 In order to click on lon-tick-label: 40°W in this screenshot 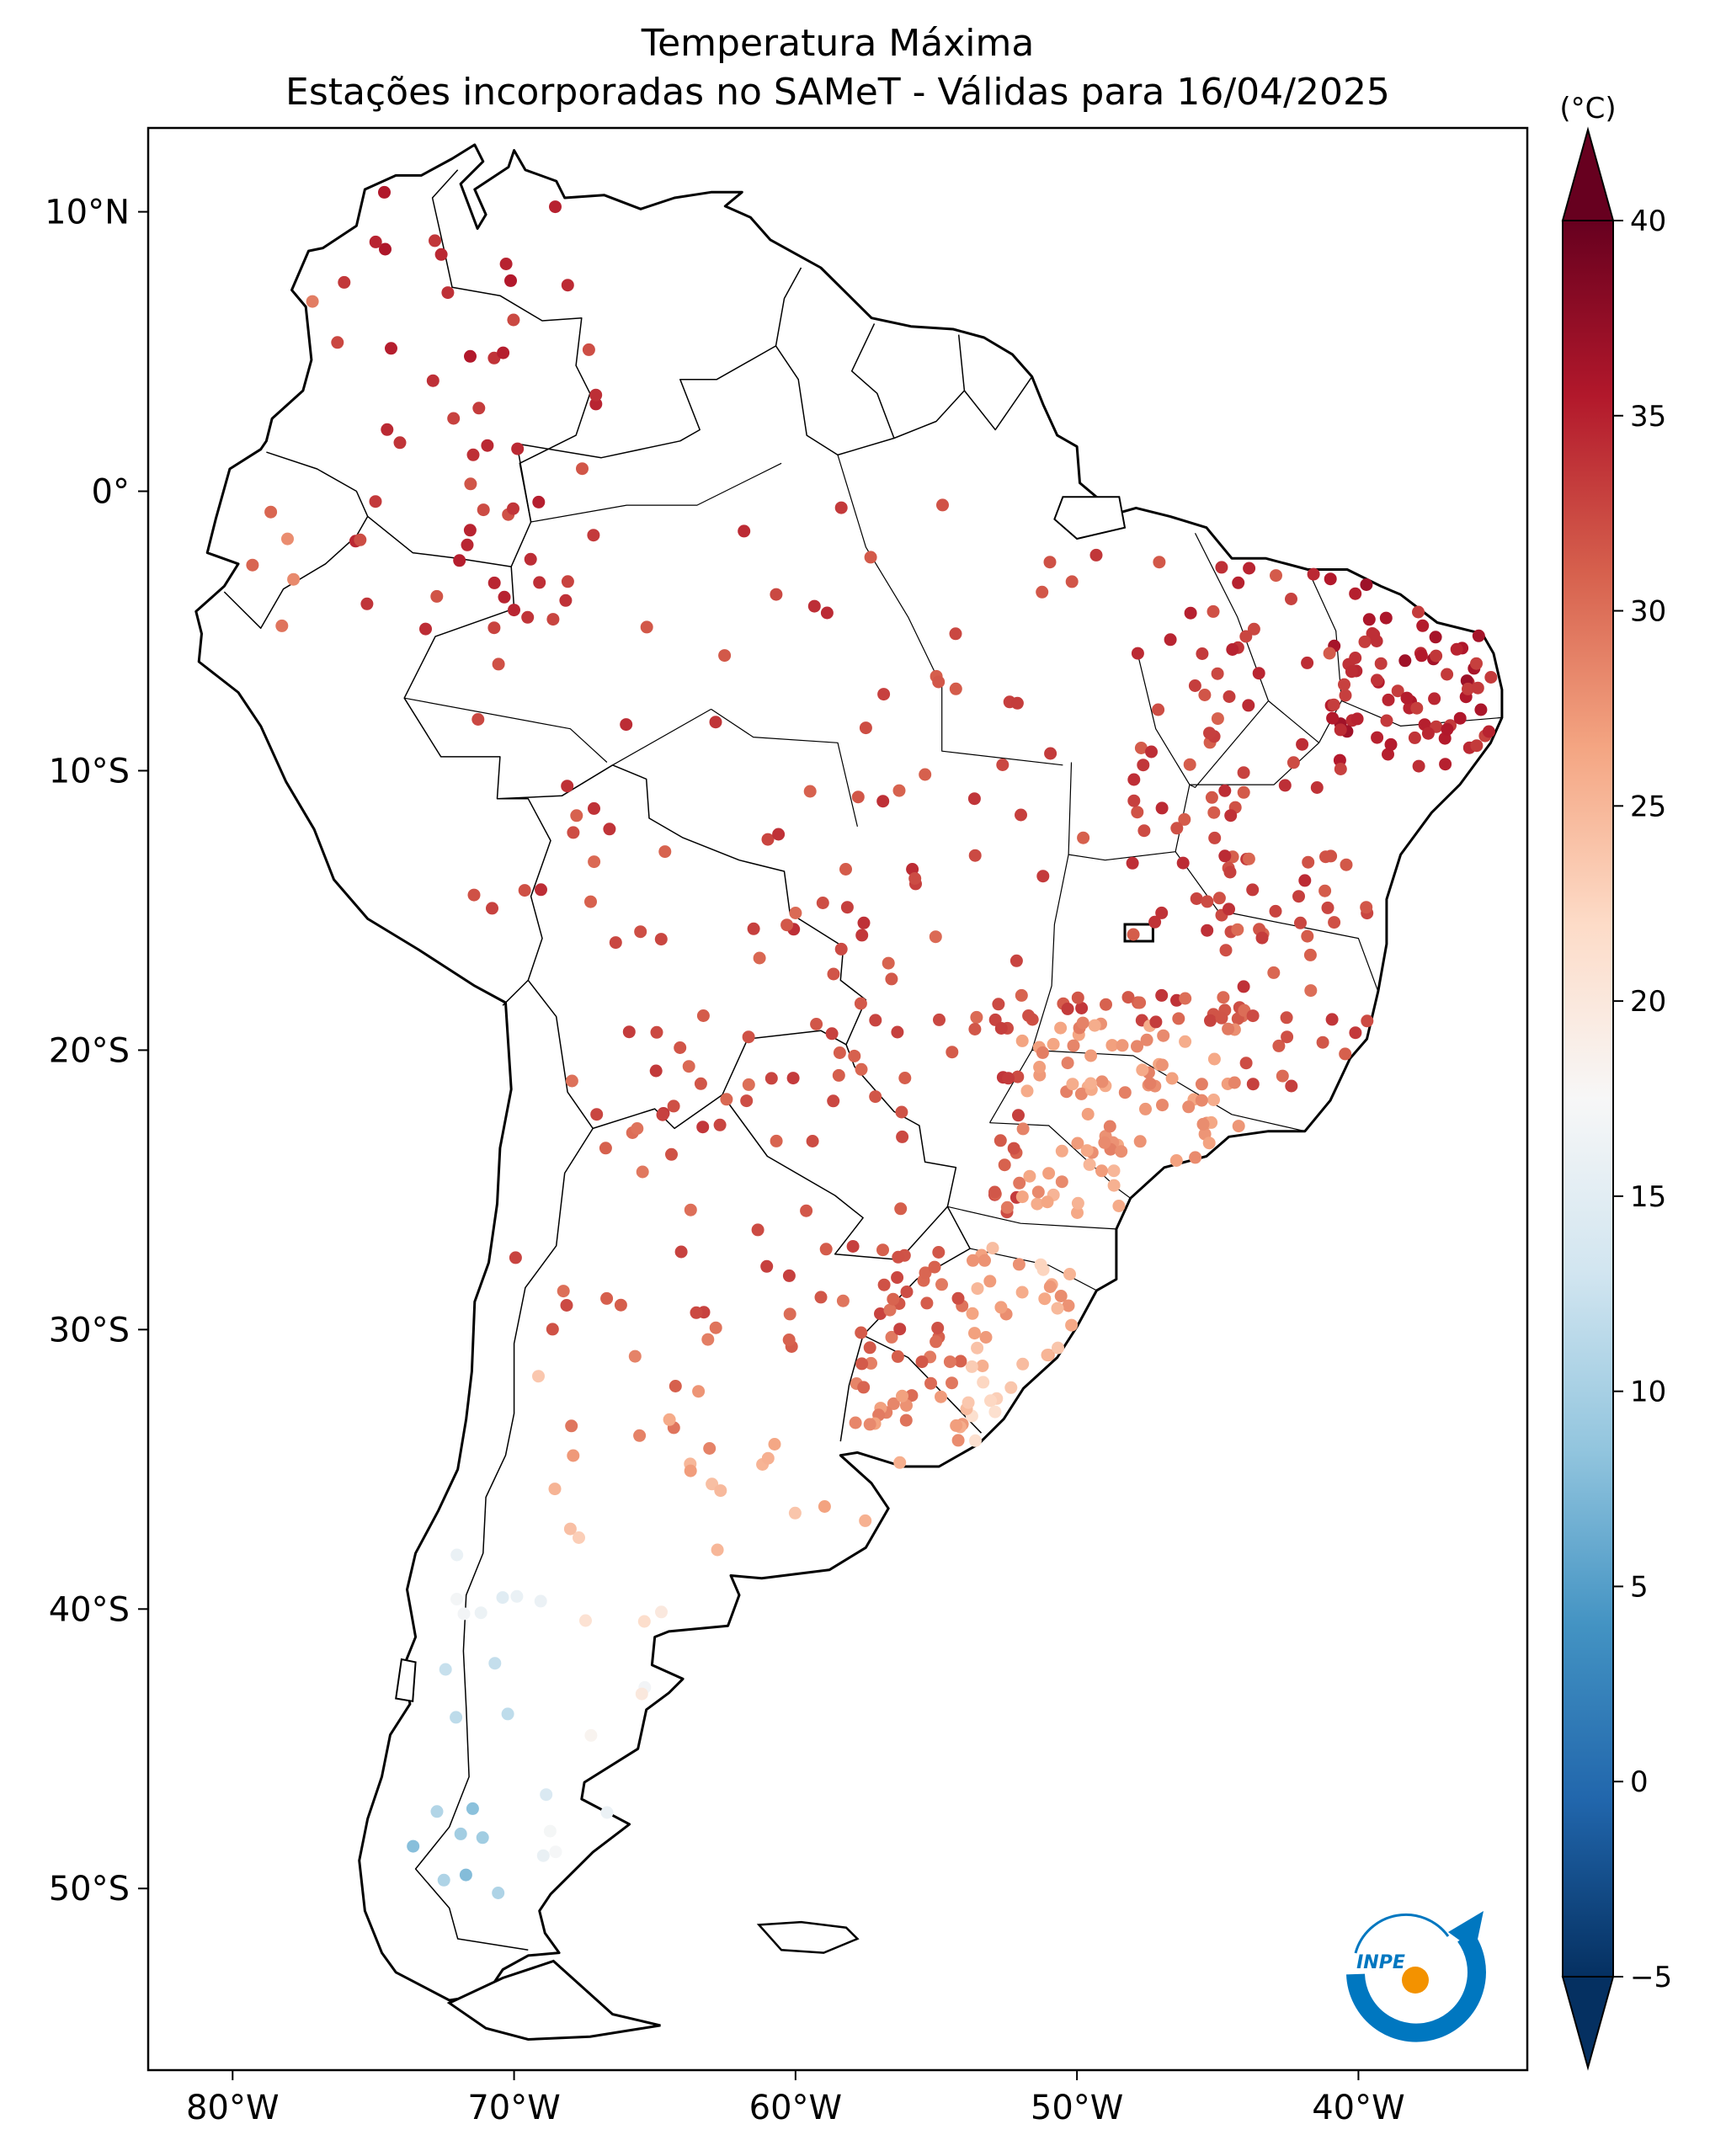, I will do `click(1358, 2108)`.